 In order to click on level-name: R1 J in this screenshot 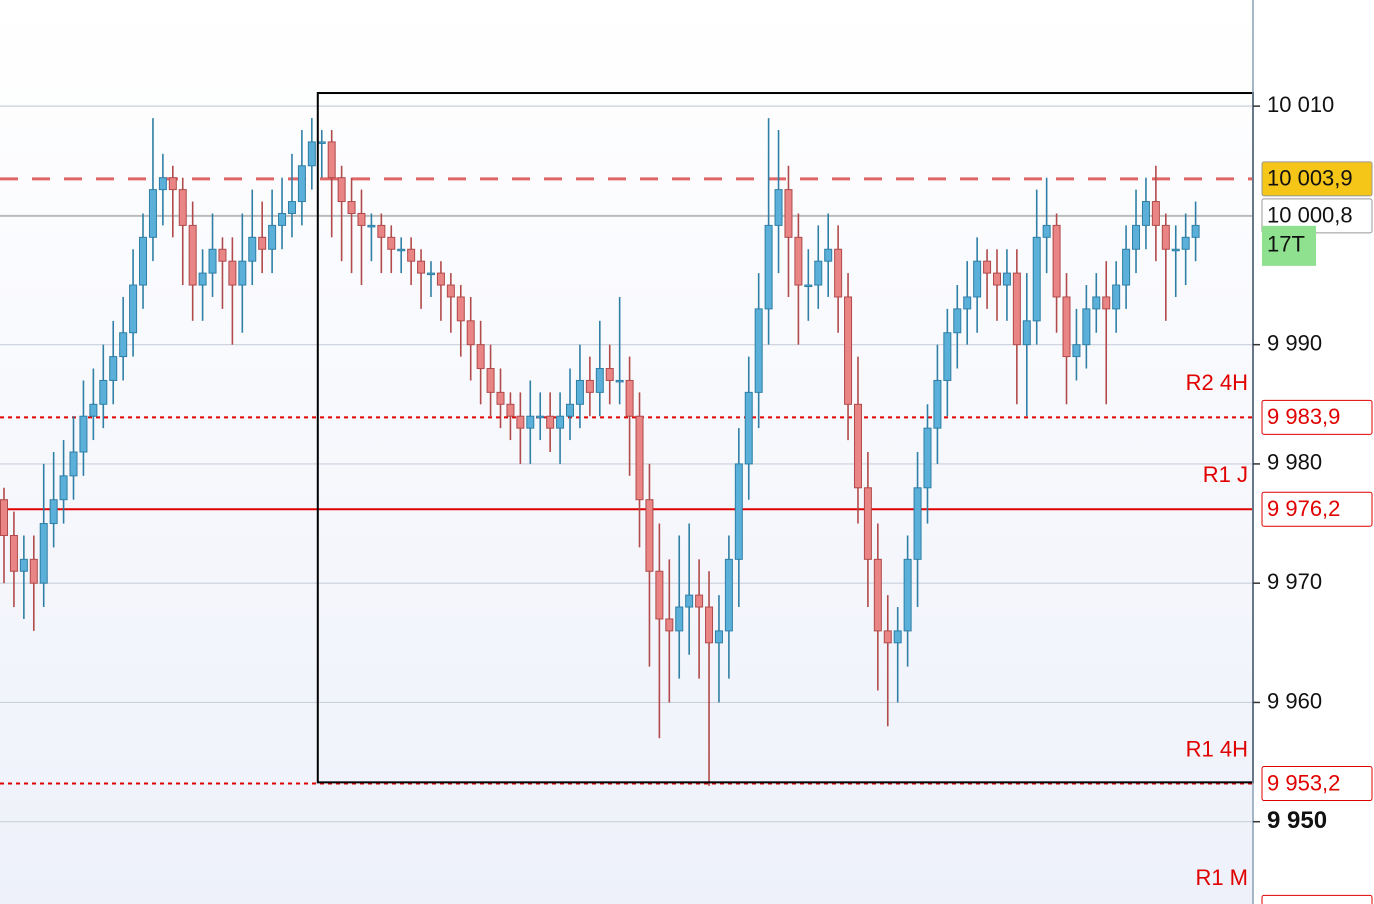, I will do `click(1225, 474)`.